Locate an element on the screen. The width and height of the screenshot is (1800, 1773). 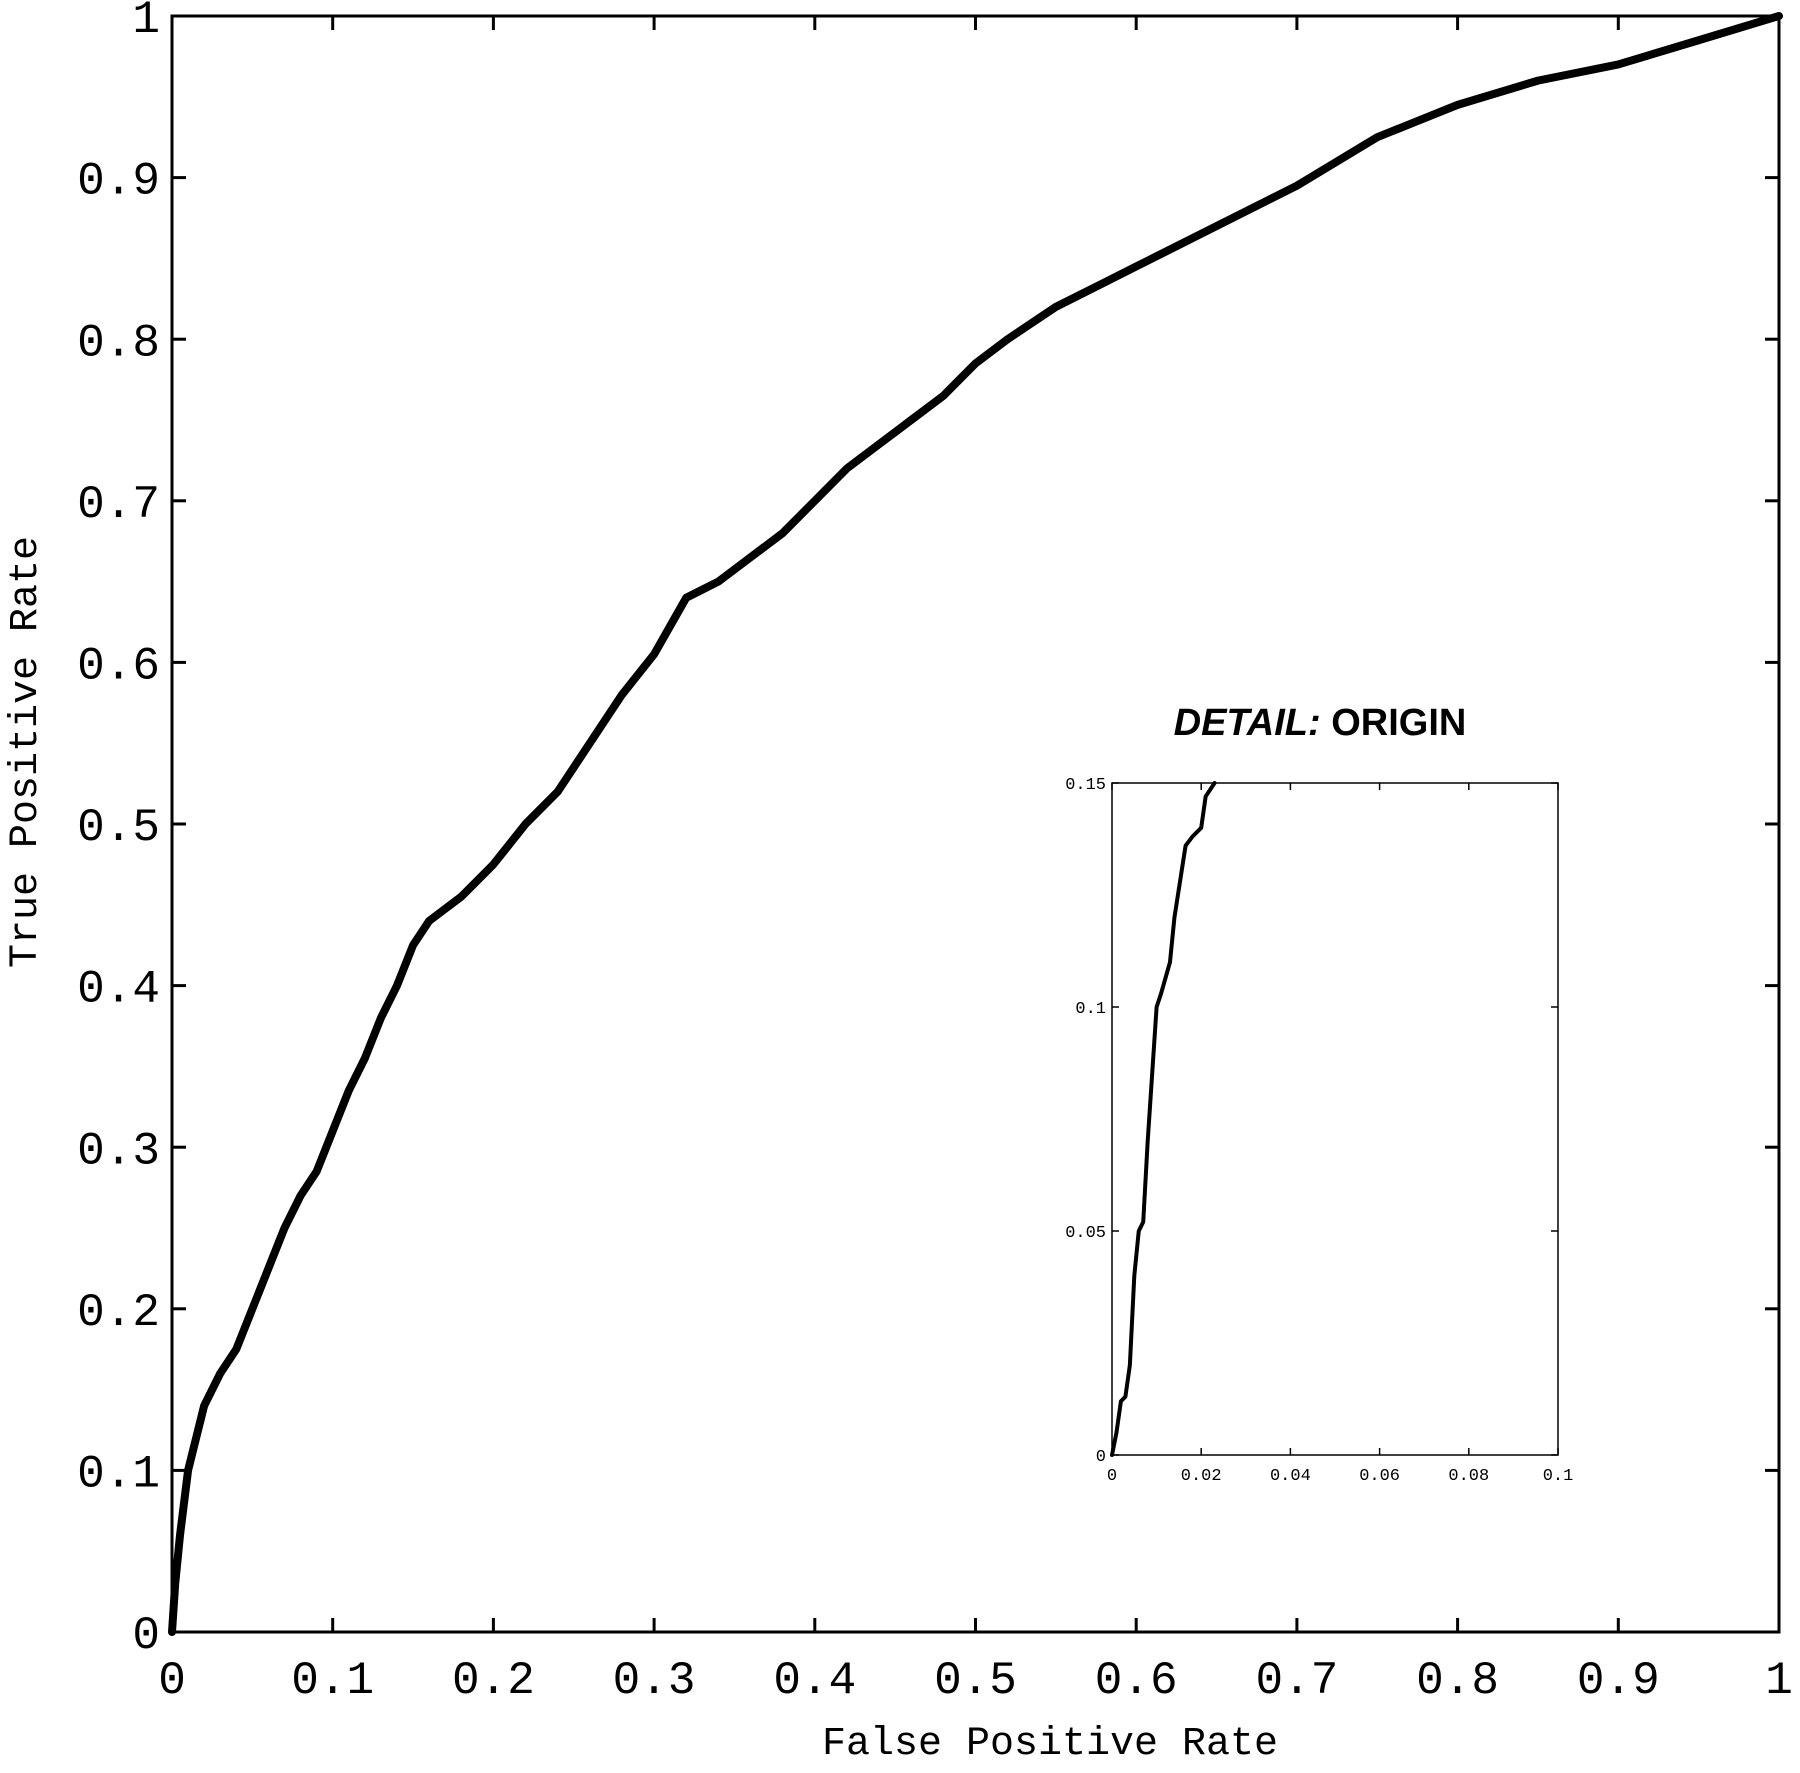
y-tick-label: 0.8 is located at coordinates (118, 343).